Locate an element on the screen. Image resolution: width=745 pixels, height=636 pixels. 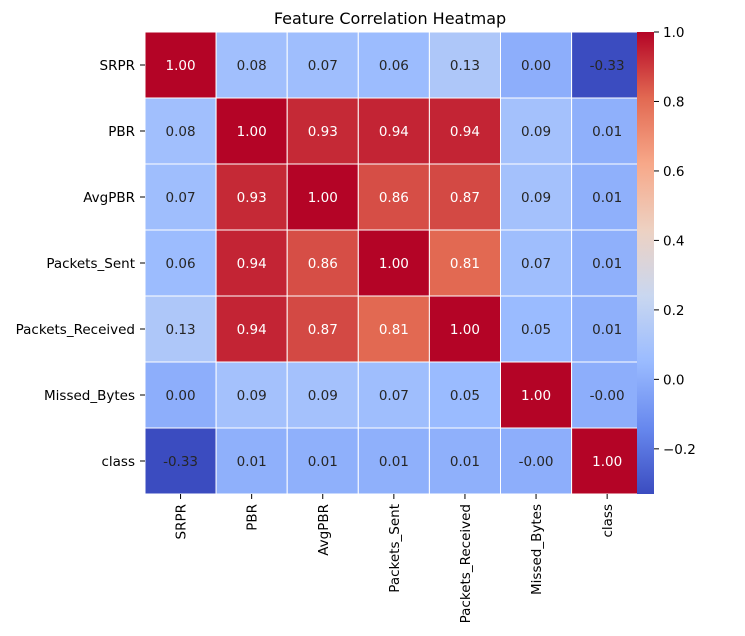
column-tick-label: AvgPBR is located at coordinates (324, 530).